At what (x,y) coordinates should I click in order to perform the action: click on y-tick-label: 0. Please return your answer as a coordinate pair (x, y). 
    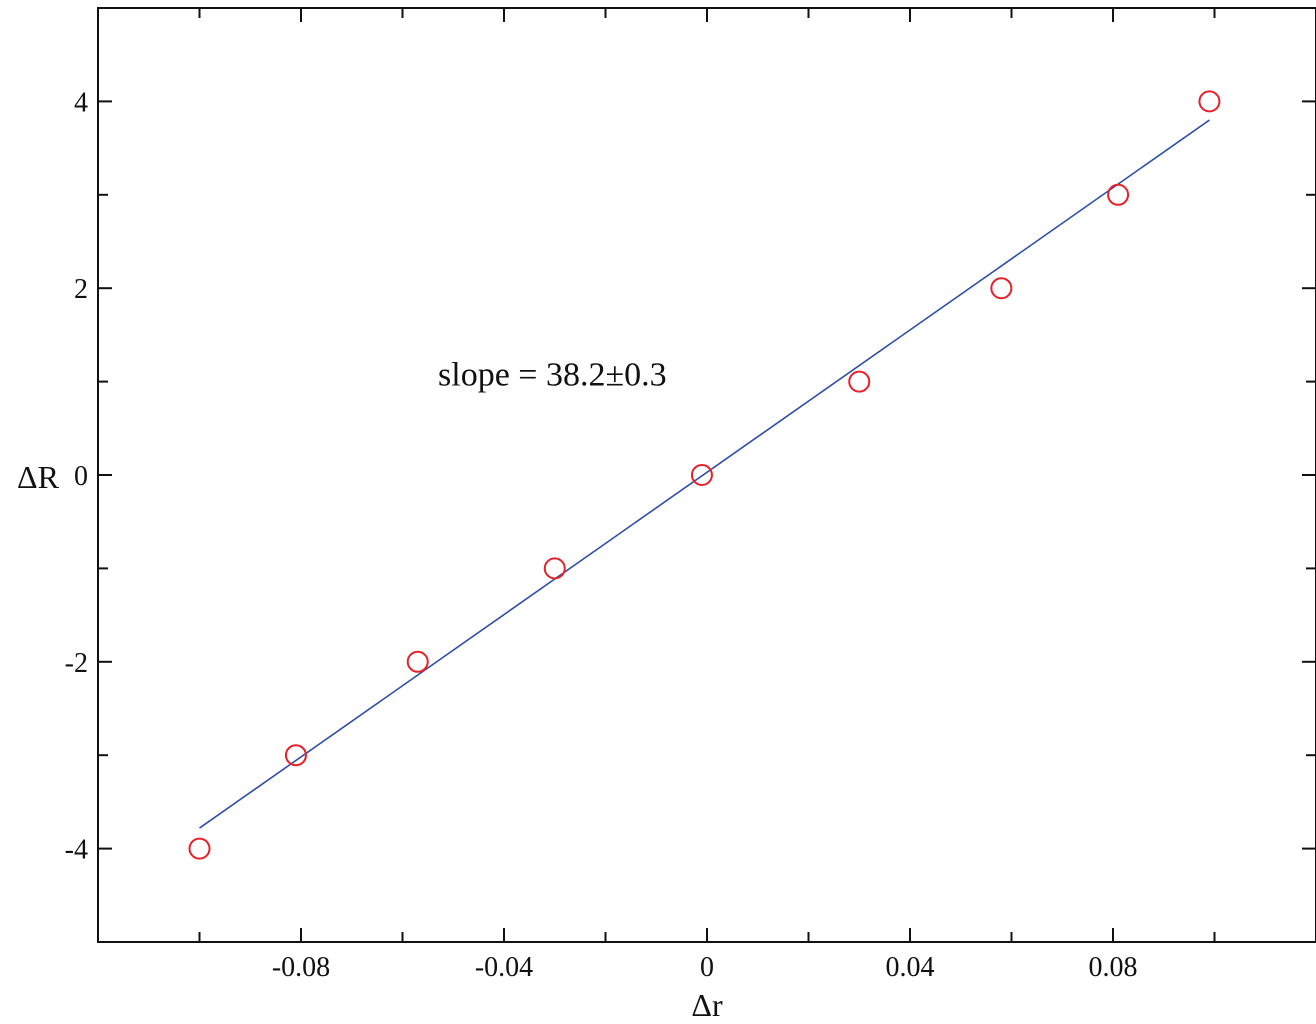
    Looking at the image, I should click on (81, 476).